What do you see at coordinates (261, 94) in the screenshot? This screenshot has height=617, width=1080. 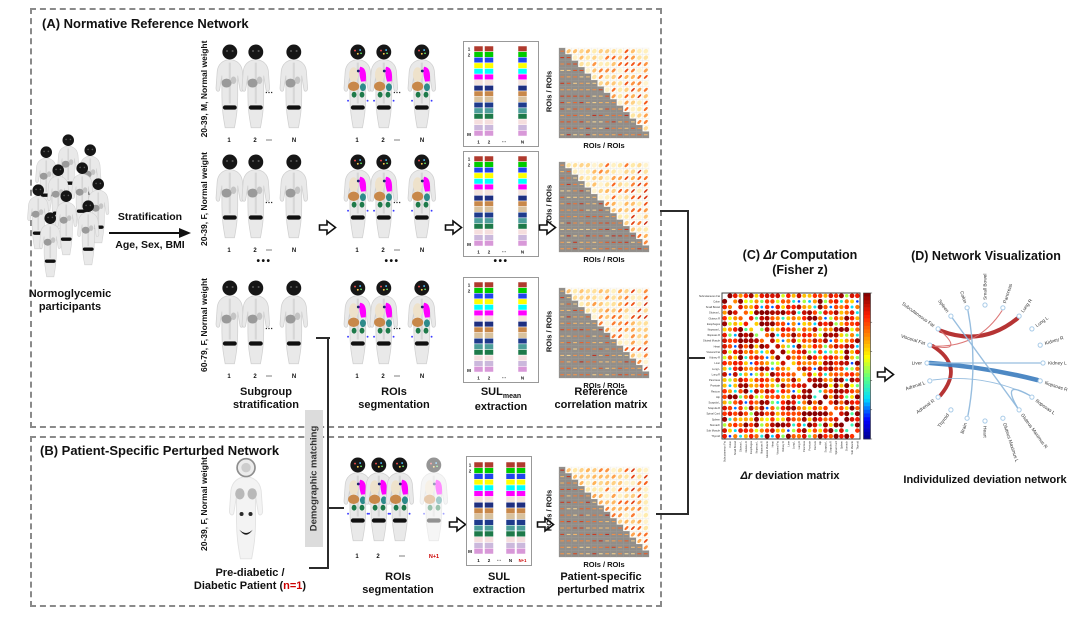 I see `subgroup-bodies-row-1: ⋯ 1 2 ⋯ N` at bounding box center [261, 94].